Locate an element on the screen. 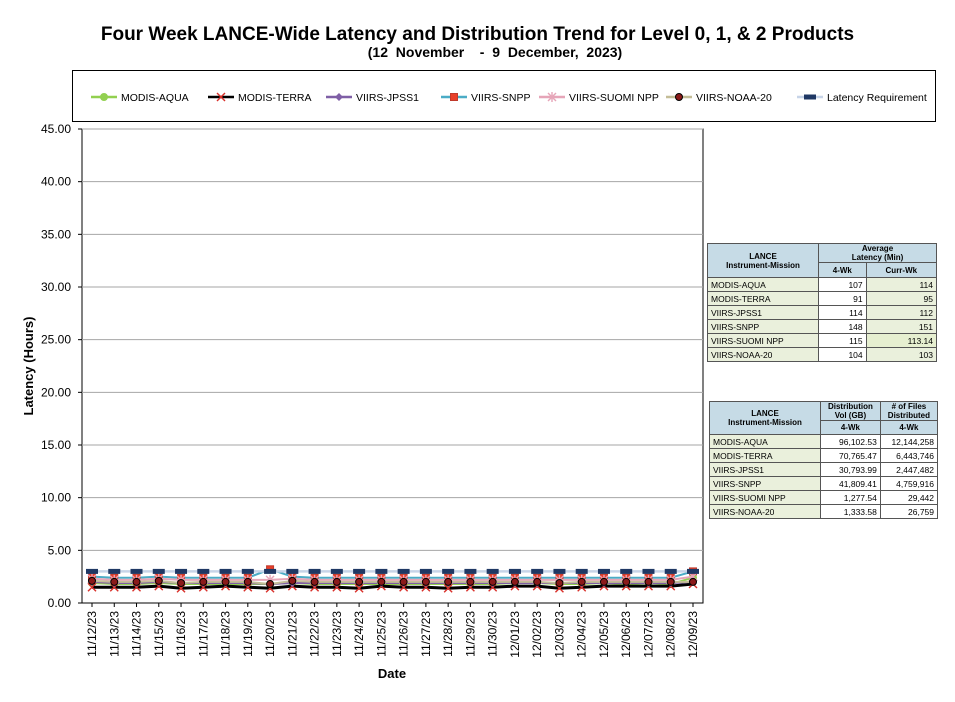 This screenshot has width=955, height=702. y-tick-label: 30.00 is located at coordinates (56, 287).